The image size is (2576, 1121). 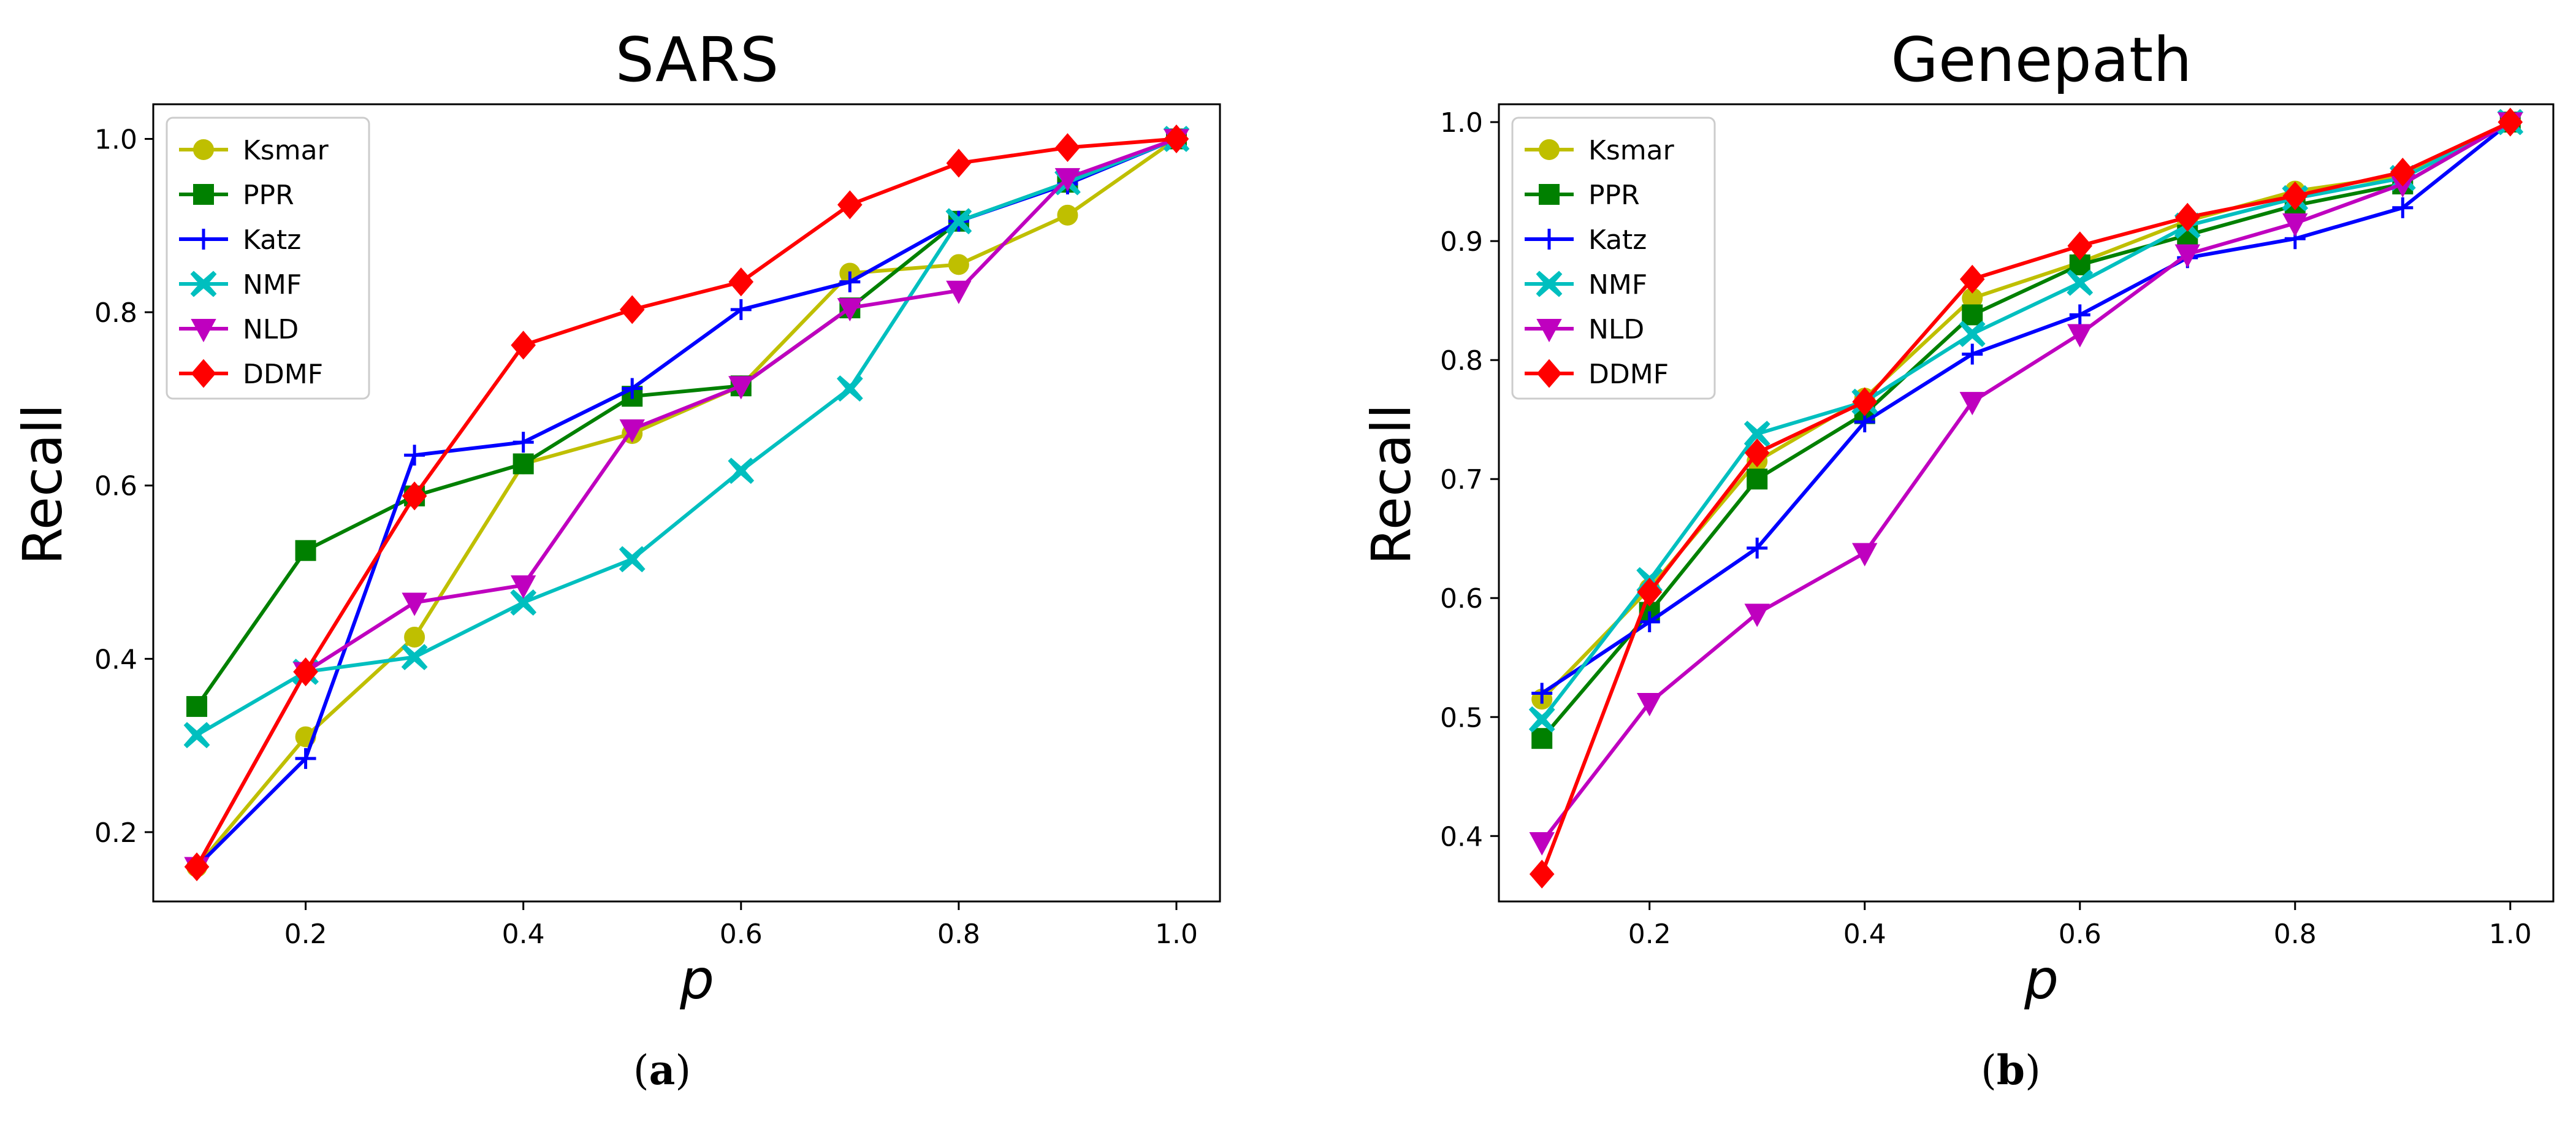 What do you see at coordinates (697, 60) in the screenshot?
I see `chart-title-sars: SARS` at bounding box center [697, 60].